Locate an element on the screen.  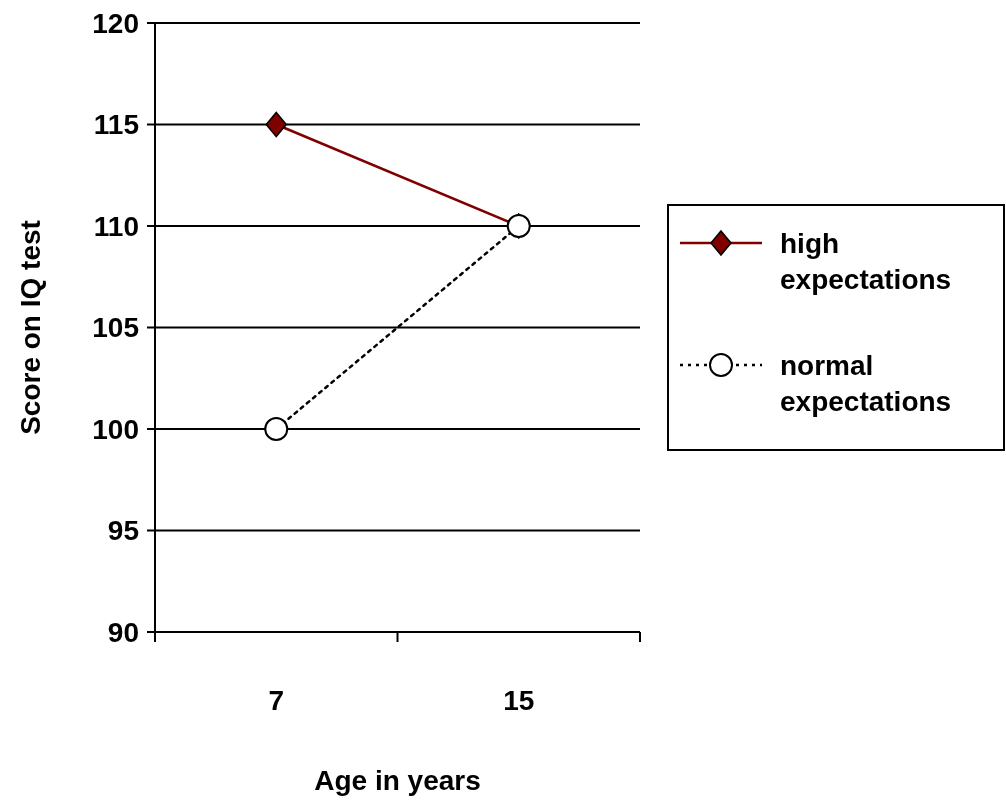
y-tick-label: 110 is located at coordinates (116, 226).